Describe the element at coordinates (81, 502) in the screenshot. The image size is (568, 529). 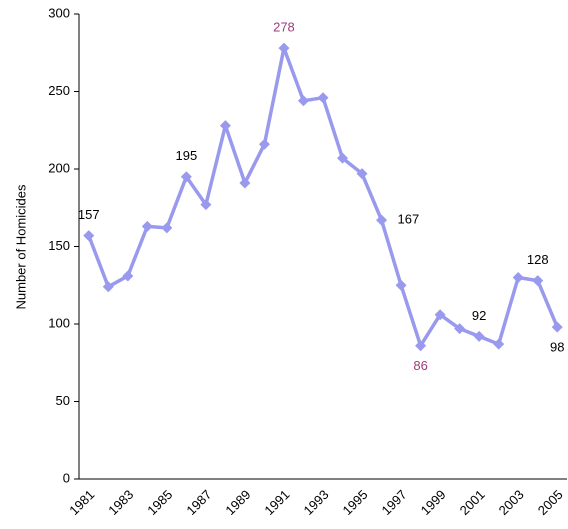
I see `x-tick-label: 1981` at that location.